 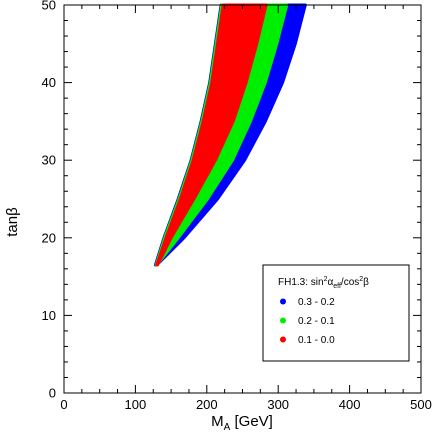 I want to click on y-axis-title: tanβ, so click(x=12, y=222).